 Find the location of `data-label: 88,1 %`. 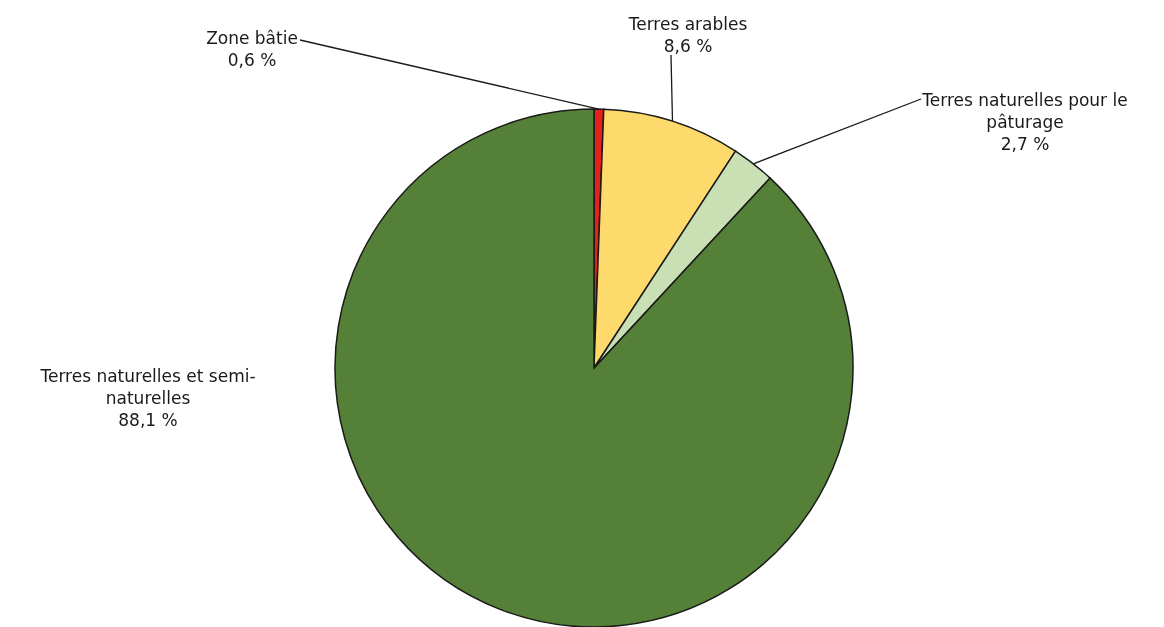

data-label: 88,1 % is located at coordinates (148, 420).